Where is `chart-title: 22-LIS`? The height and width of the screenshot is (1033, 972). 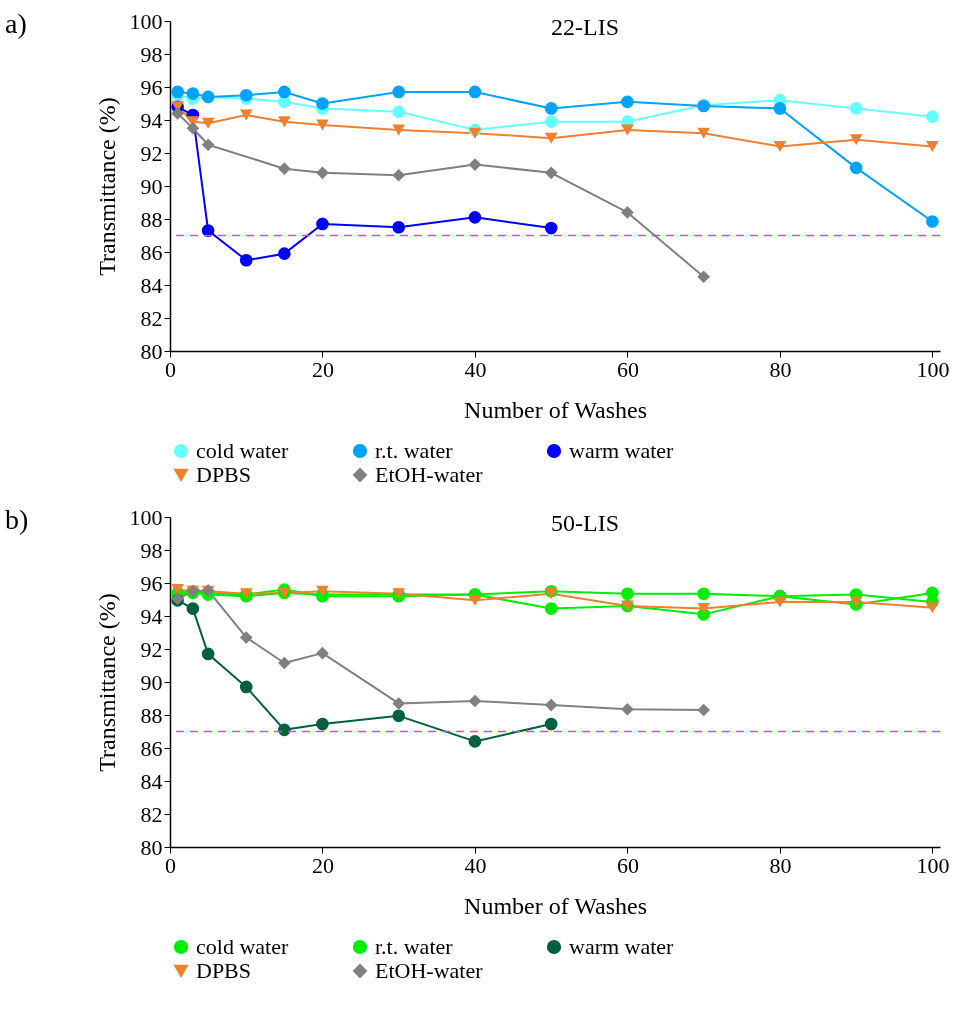
chart-title: 22-LIS is located at coordinates (585, 27).